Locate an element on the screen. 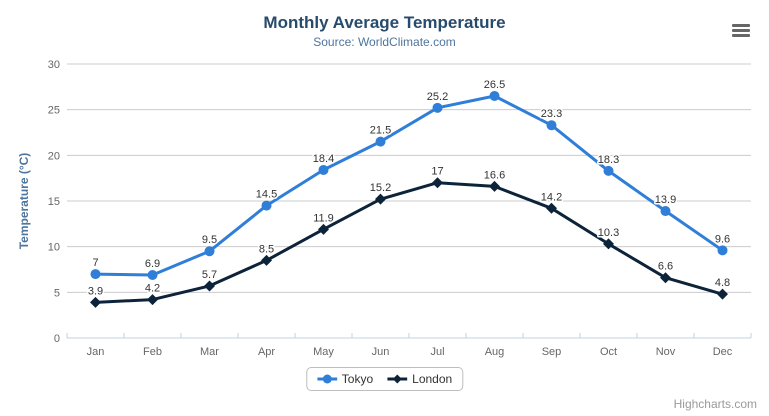 The image size is (769, 416). data-label: 15.2 is located at coordinates (380, 188).